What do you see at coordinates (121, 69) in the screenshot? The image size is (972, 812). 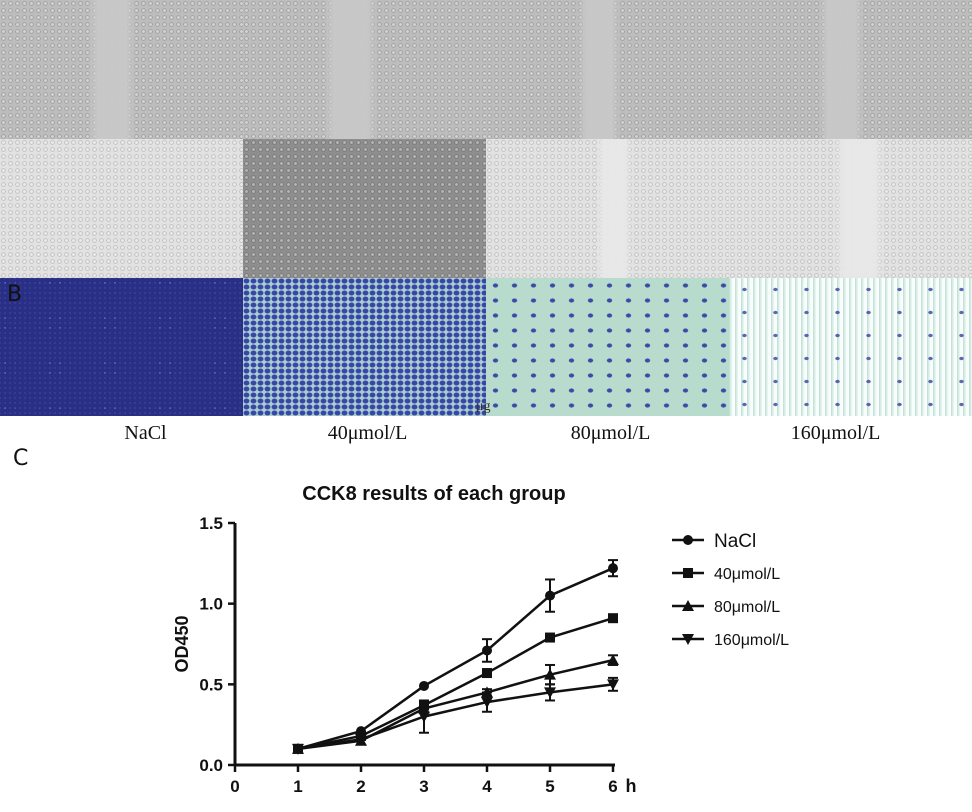 I see `scratch-image-nacl-top` at bounding box center [121, 69].